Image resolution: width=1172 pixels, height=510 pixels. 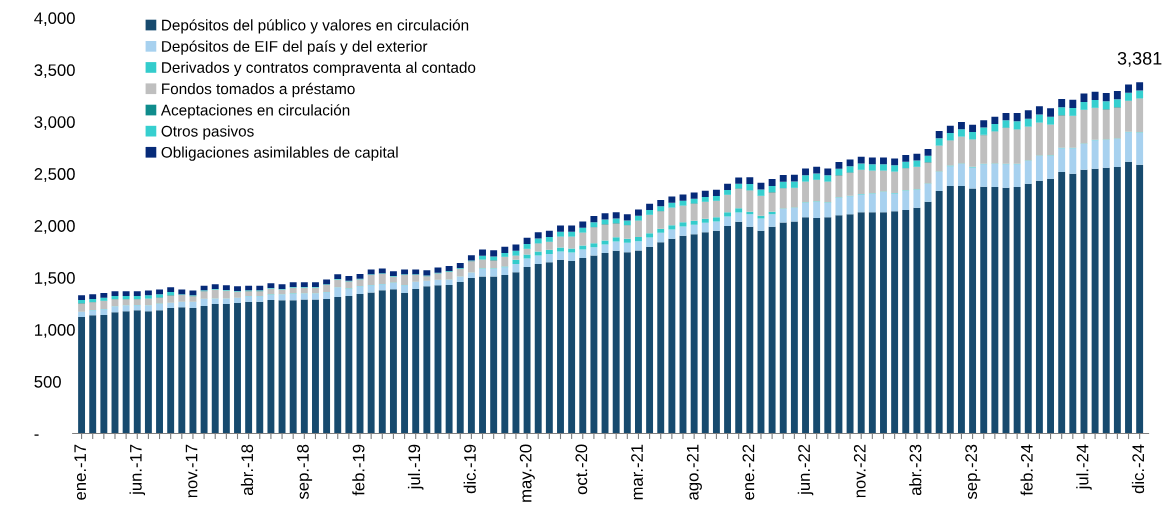 I want to click on x-tick-label: dic.-19, so click(x=469, y=469).